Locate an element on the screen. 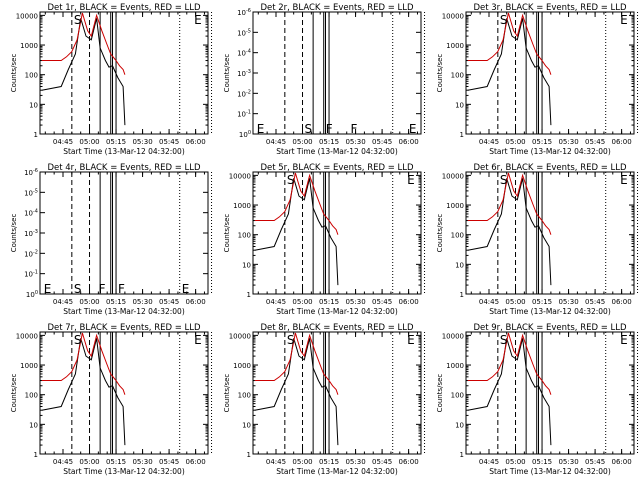 The image size is (640, 480). y-tick-exponent: -2 is located at coordinates (248, 92).